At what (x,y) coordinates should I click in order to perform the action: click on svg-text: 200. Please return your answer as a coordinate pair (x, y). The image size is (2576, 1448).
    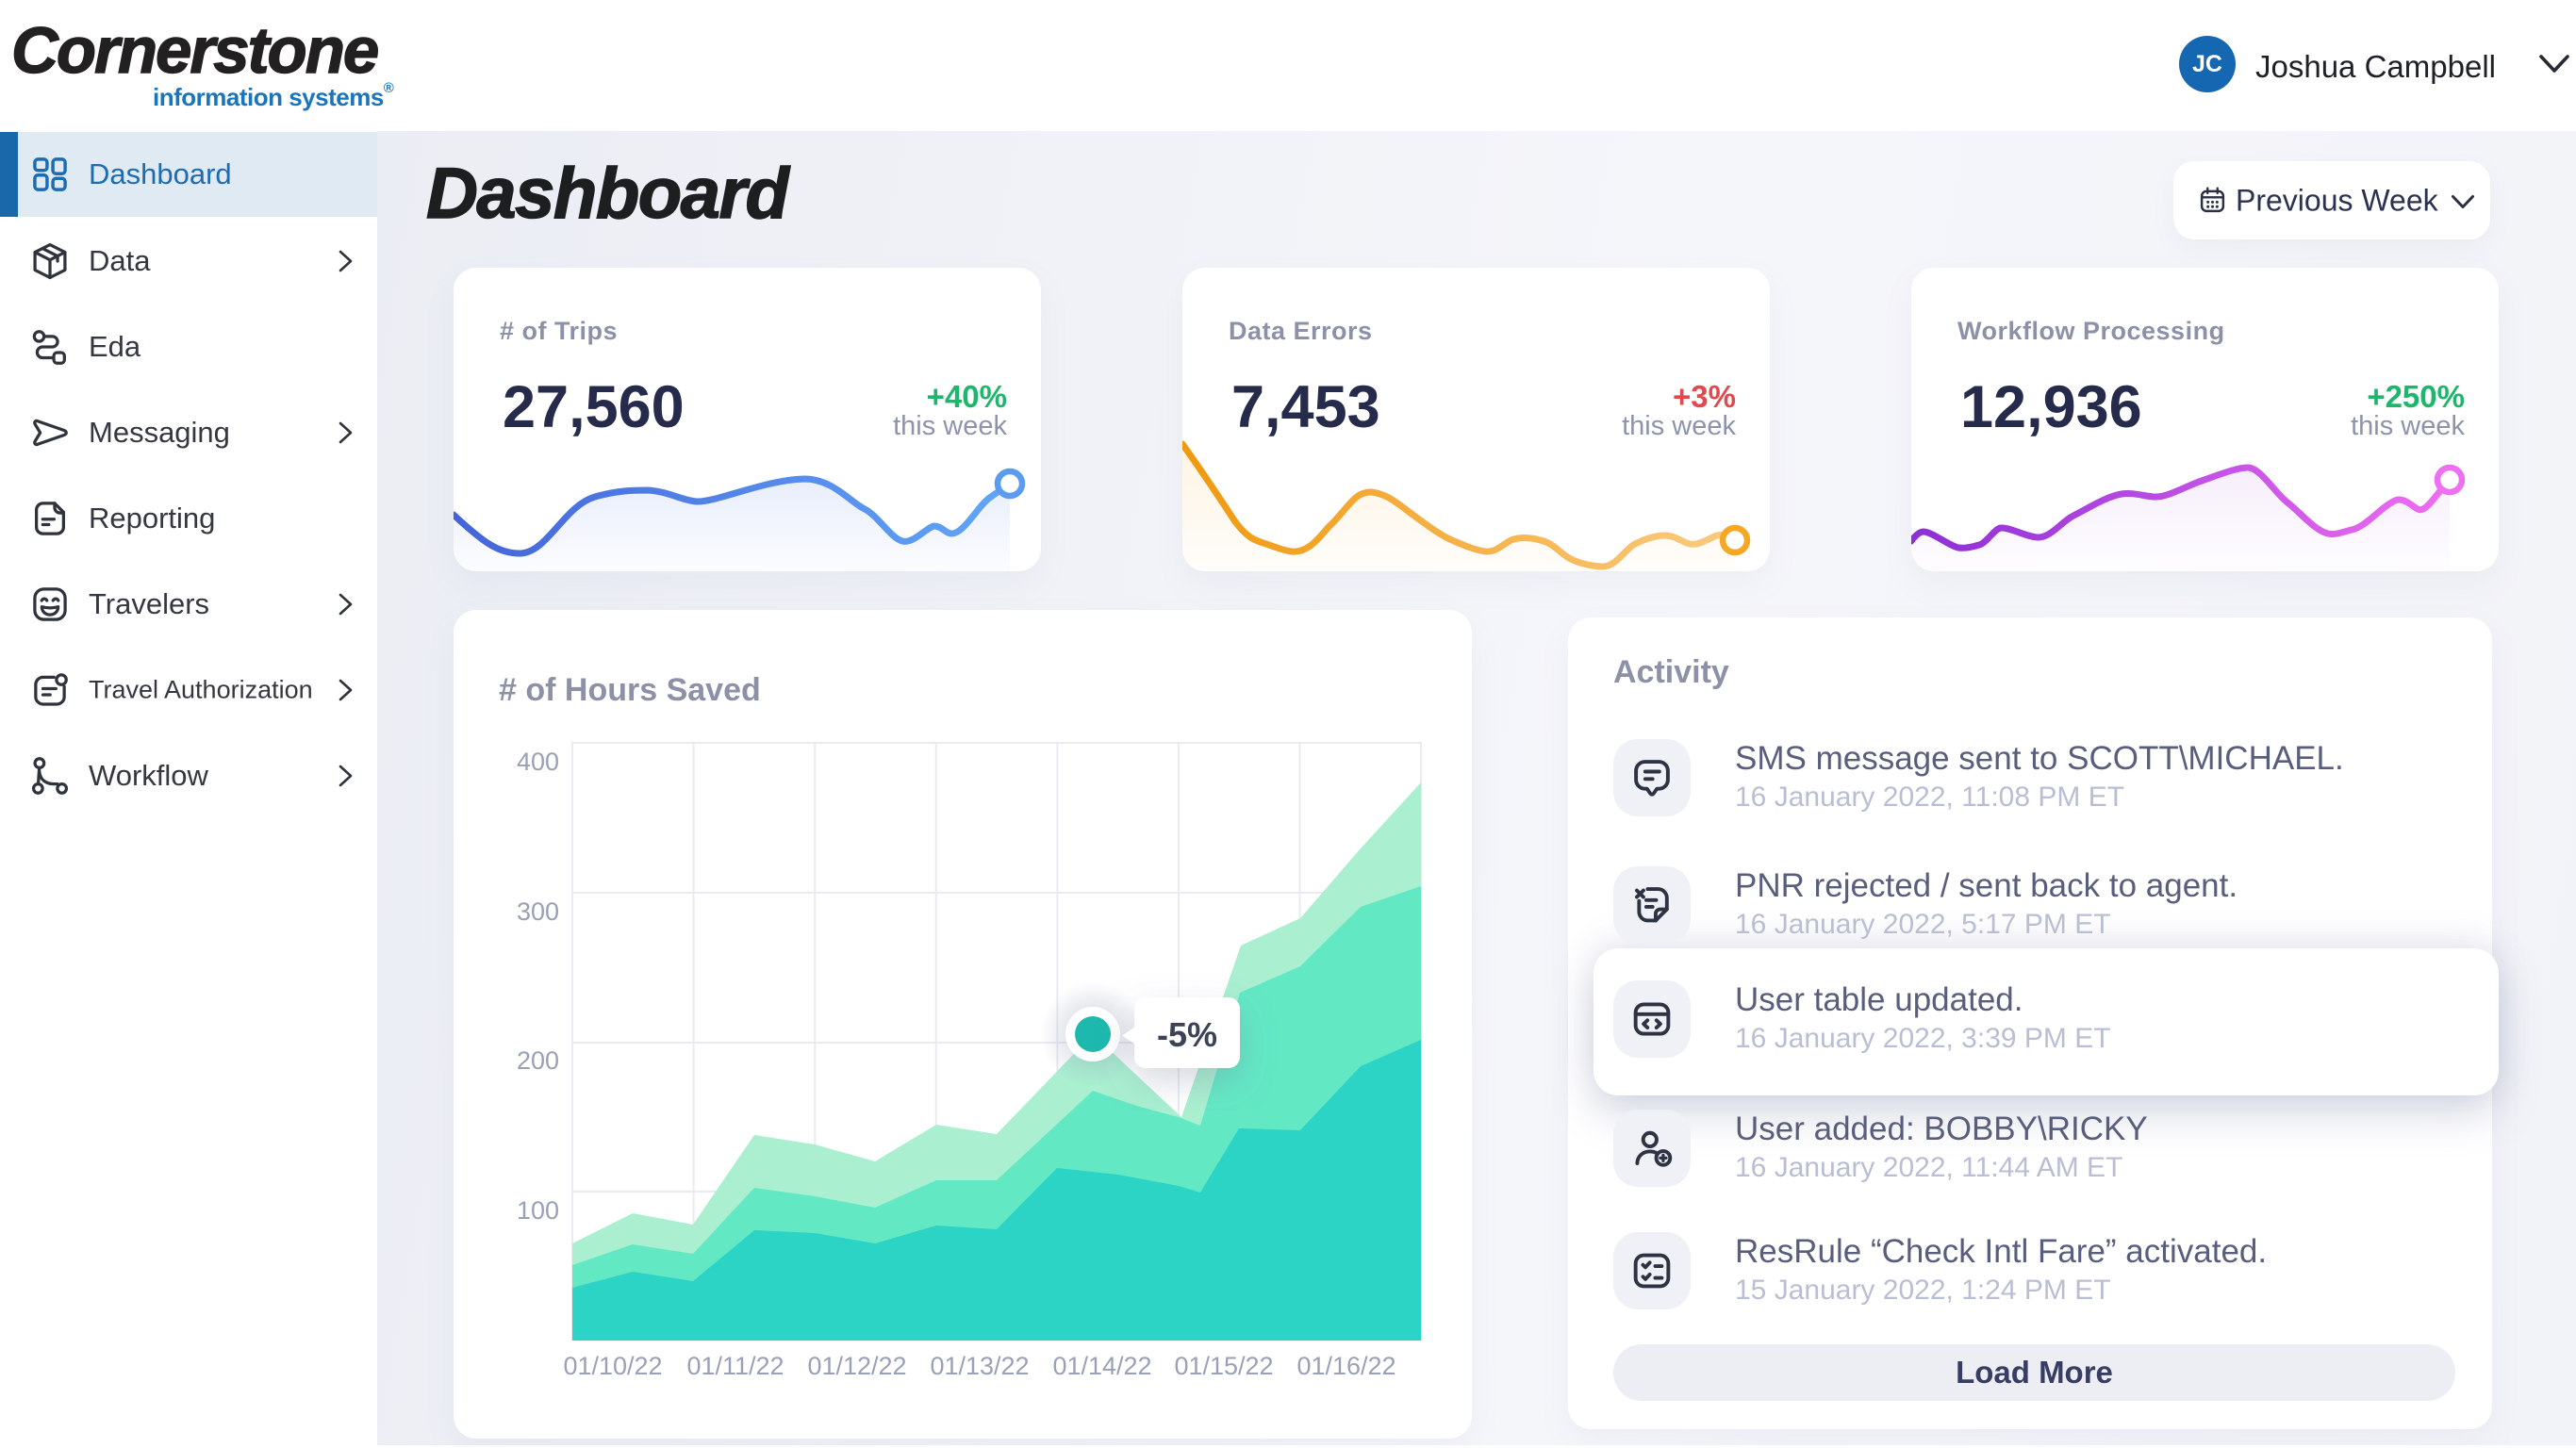
    Looking at the image, I should click on (538, 1060).